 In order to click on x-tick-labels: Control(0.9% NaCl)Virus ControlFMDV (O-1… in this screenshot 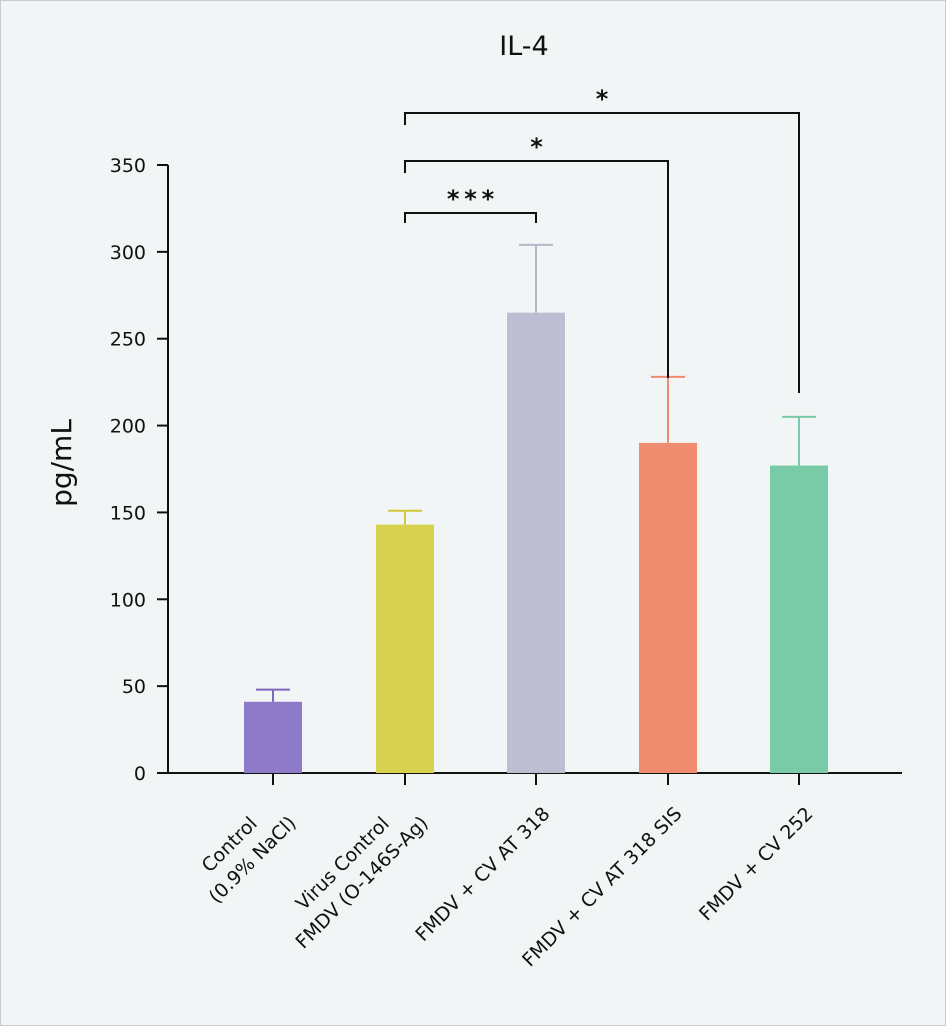, I will do `click(502, 882)`.